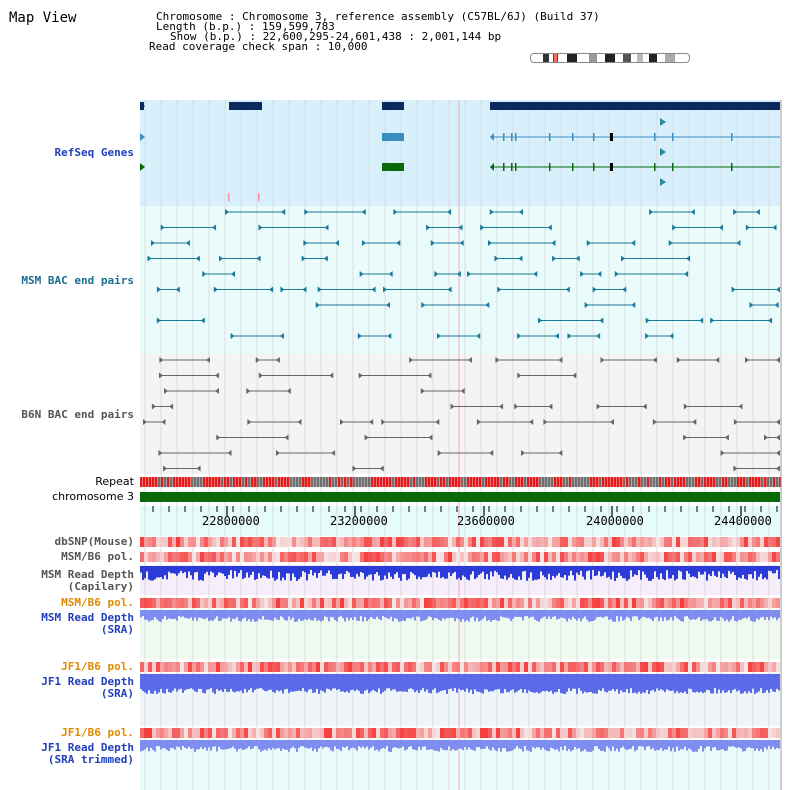 This screenshot has height=790, width=800. I want to click on repeat-track-label: Repeat, so click(114, 481).